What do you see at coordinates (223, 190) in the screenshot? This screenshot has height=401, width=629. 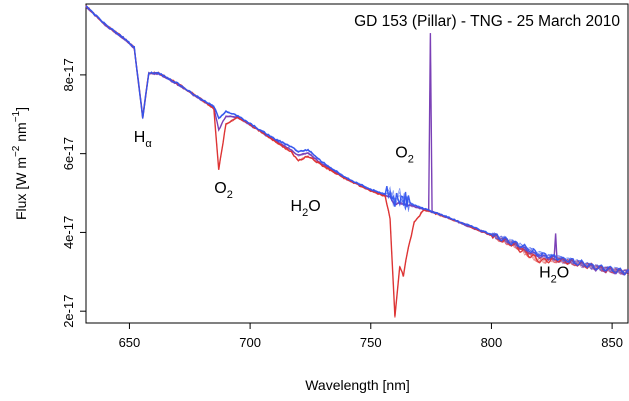 I see `annotation-o2-687: O2` at bounding box center [223, 190].